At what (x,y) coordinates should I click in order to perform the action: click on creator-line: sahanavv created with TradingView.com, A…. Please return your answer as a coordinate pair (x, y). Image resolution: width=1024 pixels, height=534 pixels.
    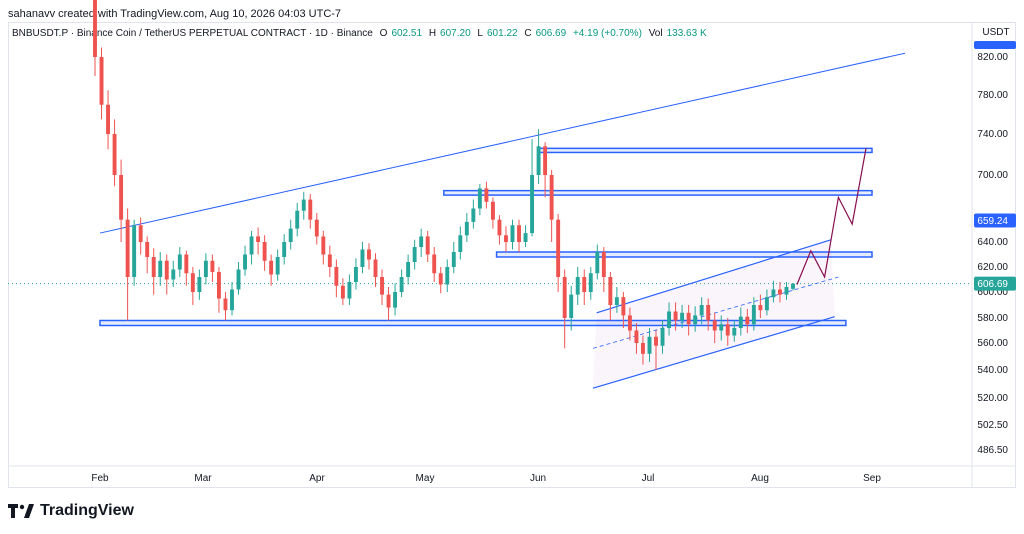
    Looking at the image, I should click on (175, 14).